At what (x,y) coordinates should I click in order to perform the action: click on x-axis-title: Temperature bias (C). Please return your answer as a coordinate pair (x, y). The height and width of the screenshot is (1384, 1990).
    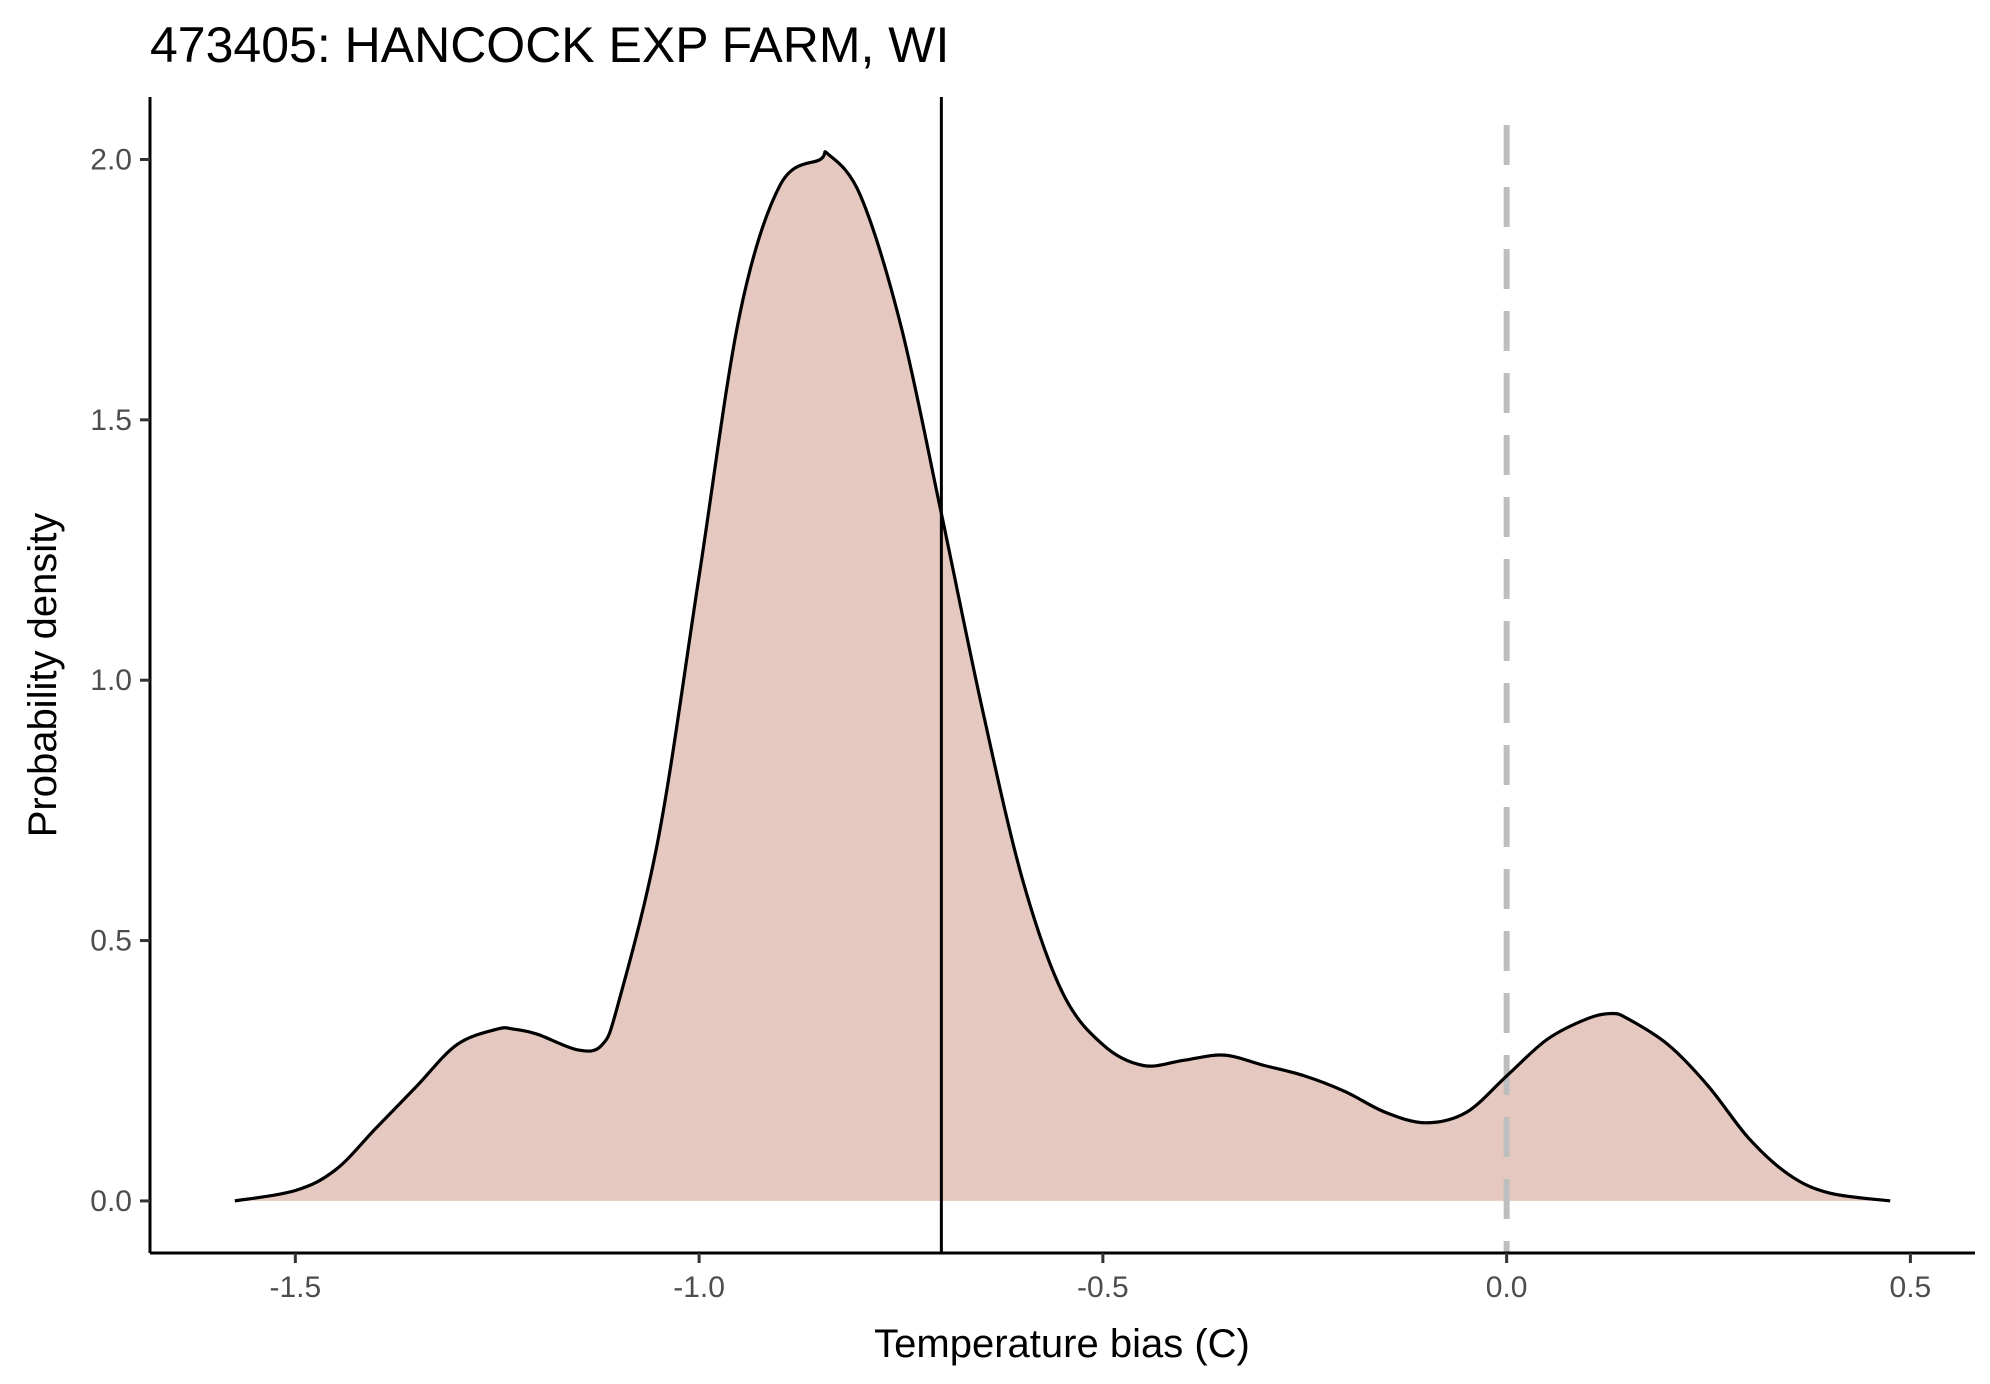
    Looking at the image, I should click on (1062, 1344).